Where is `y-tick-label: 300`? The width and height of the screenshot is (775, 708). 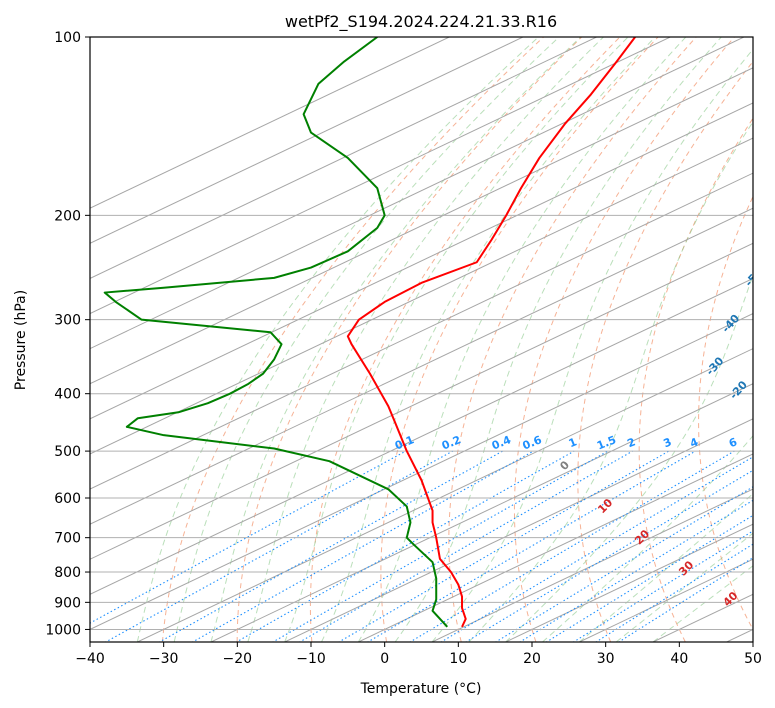
y-tick-label: 300 is located at coordinates (67, 321).